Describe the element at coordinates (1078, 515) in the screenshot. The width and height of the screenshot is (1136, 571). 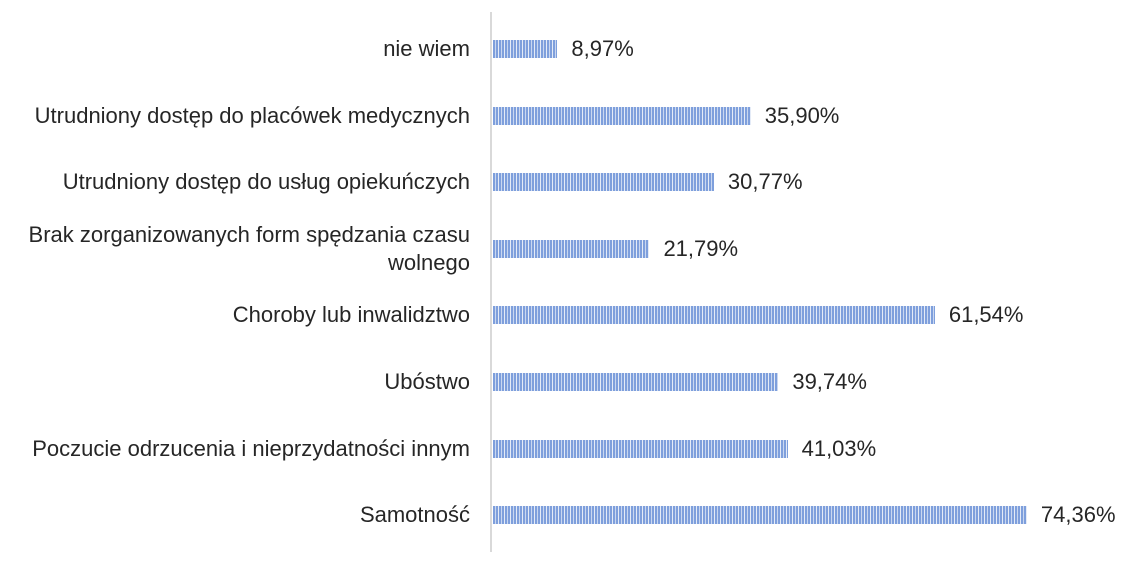
I see `value-label: 74,36%` at that location.